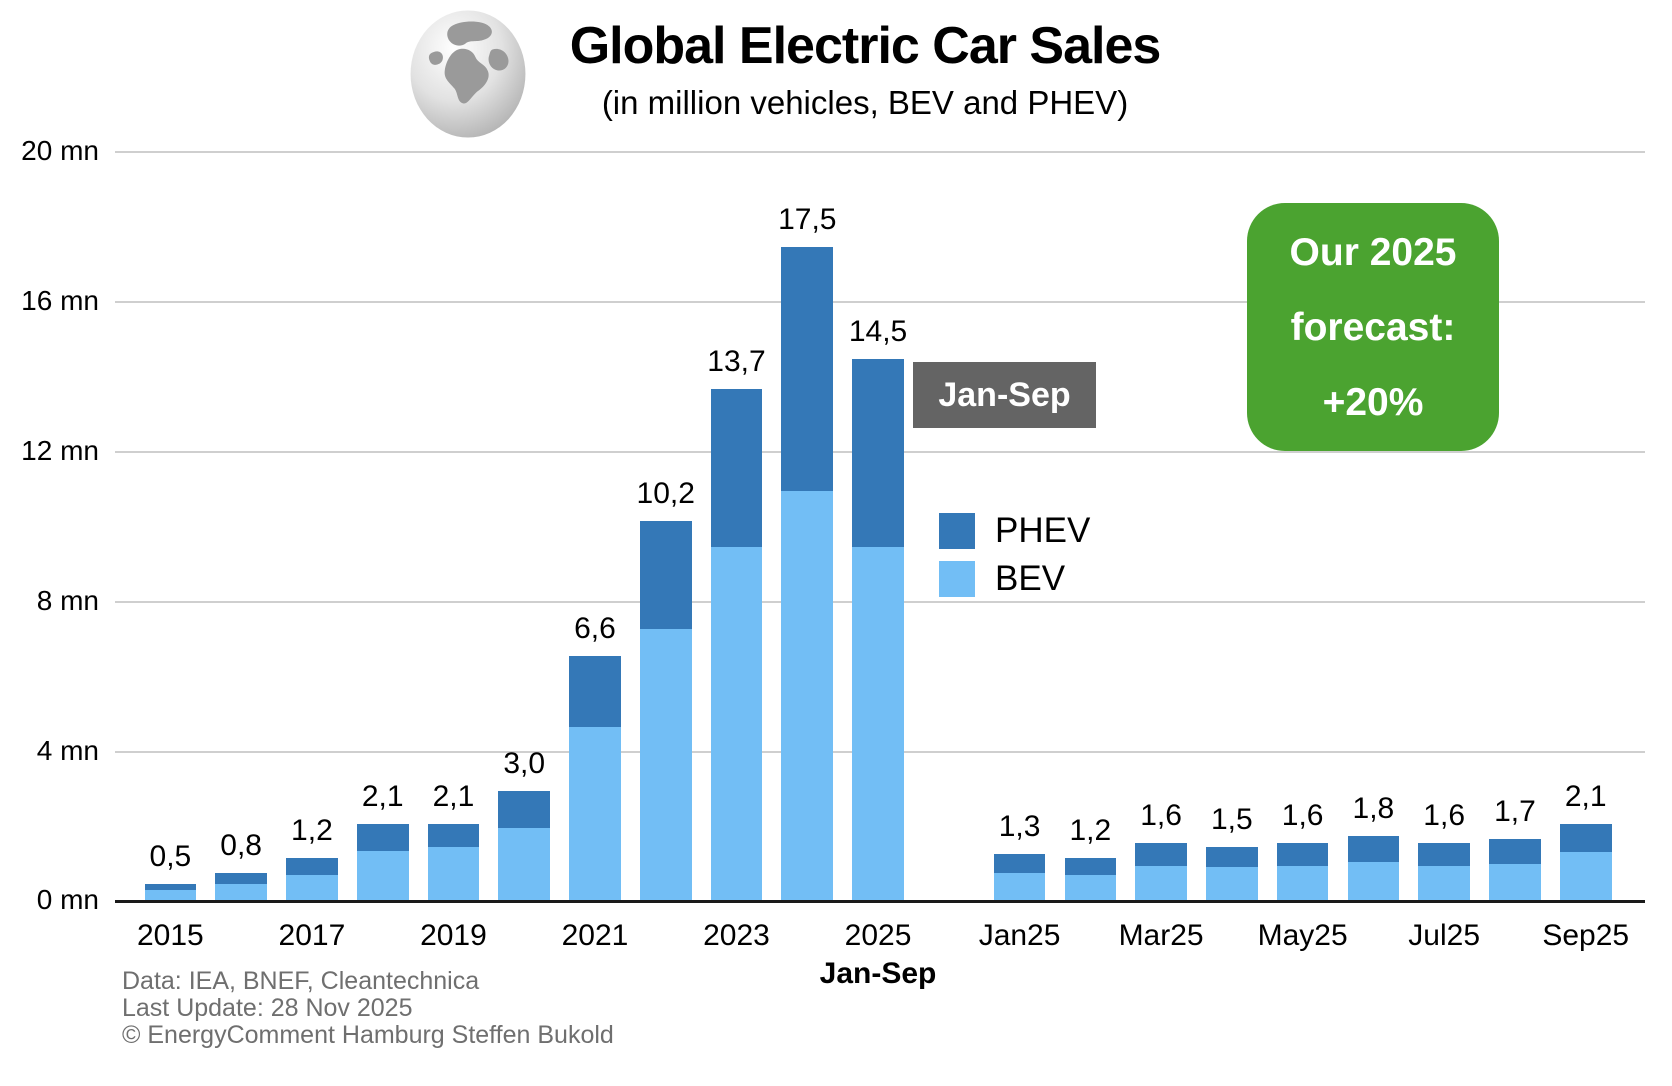 This screenshot has height=1086, width=1672. I want to click on value-label-2016: 0,8, so click(241, 845).